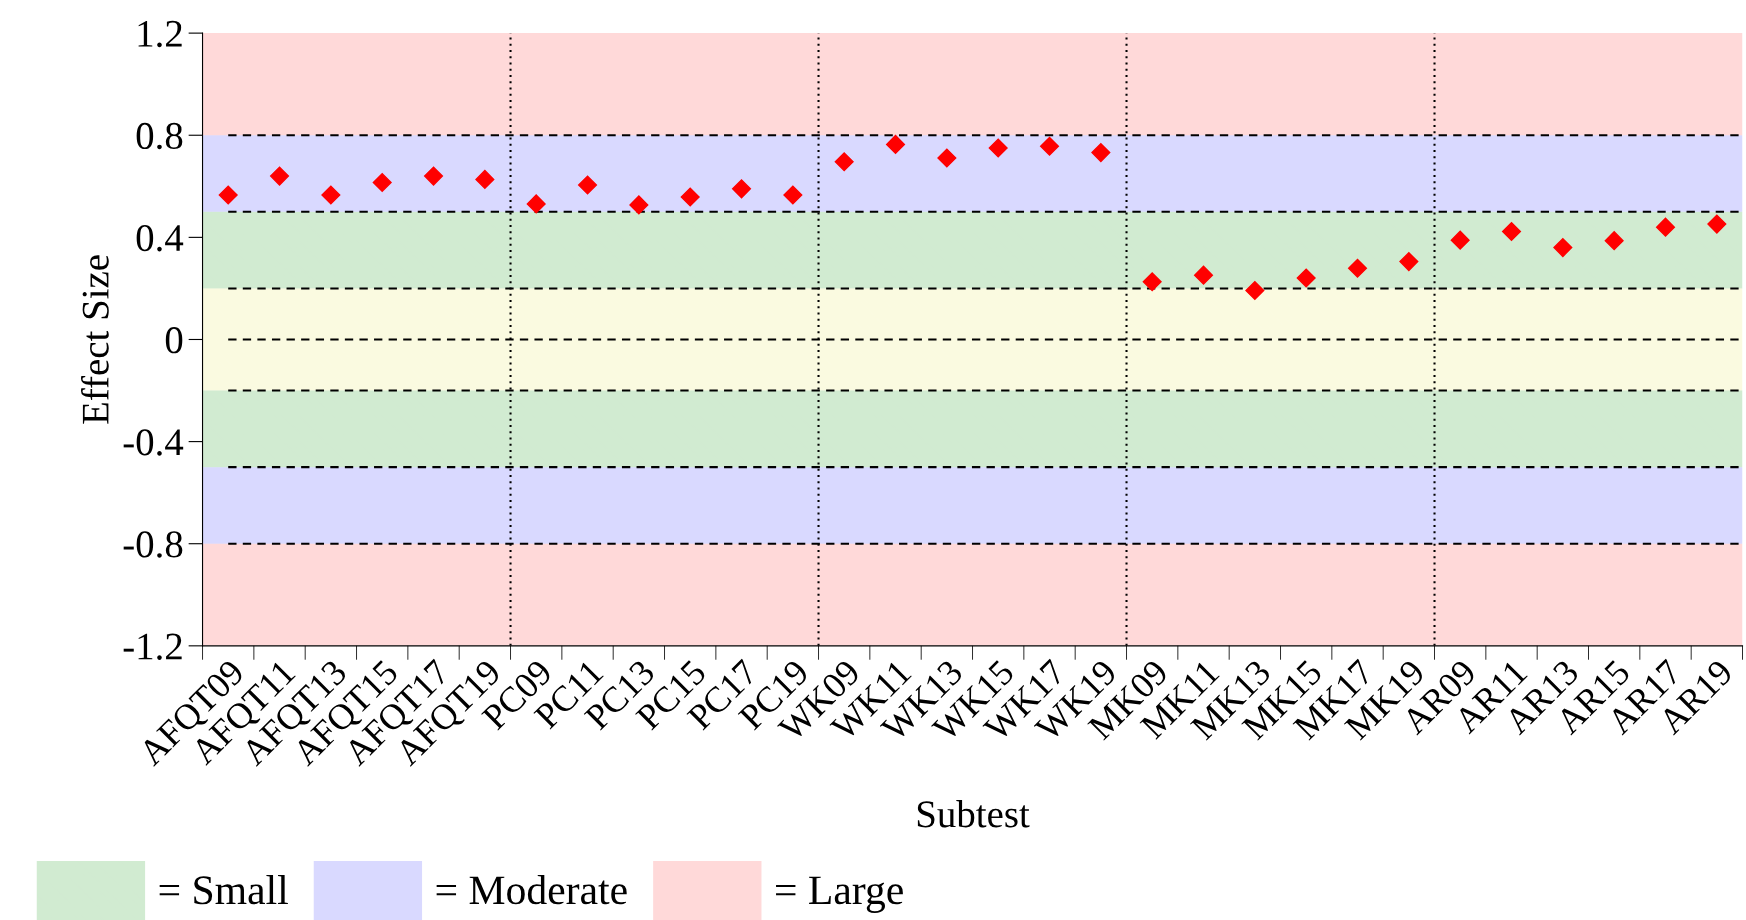  What do you see at coordinates (153, 544) in the screenshot?
I see `y-tick-label: -0.8` at bounding box center [153, 544].